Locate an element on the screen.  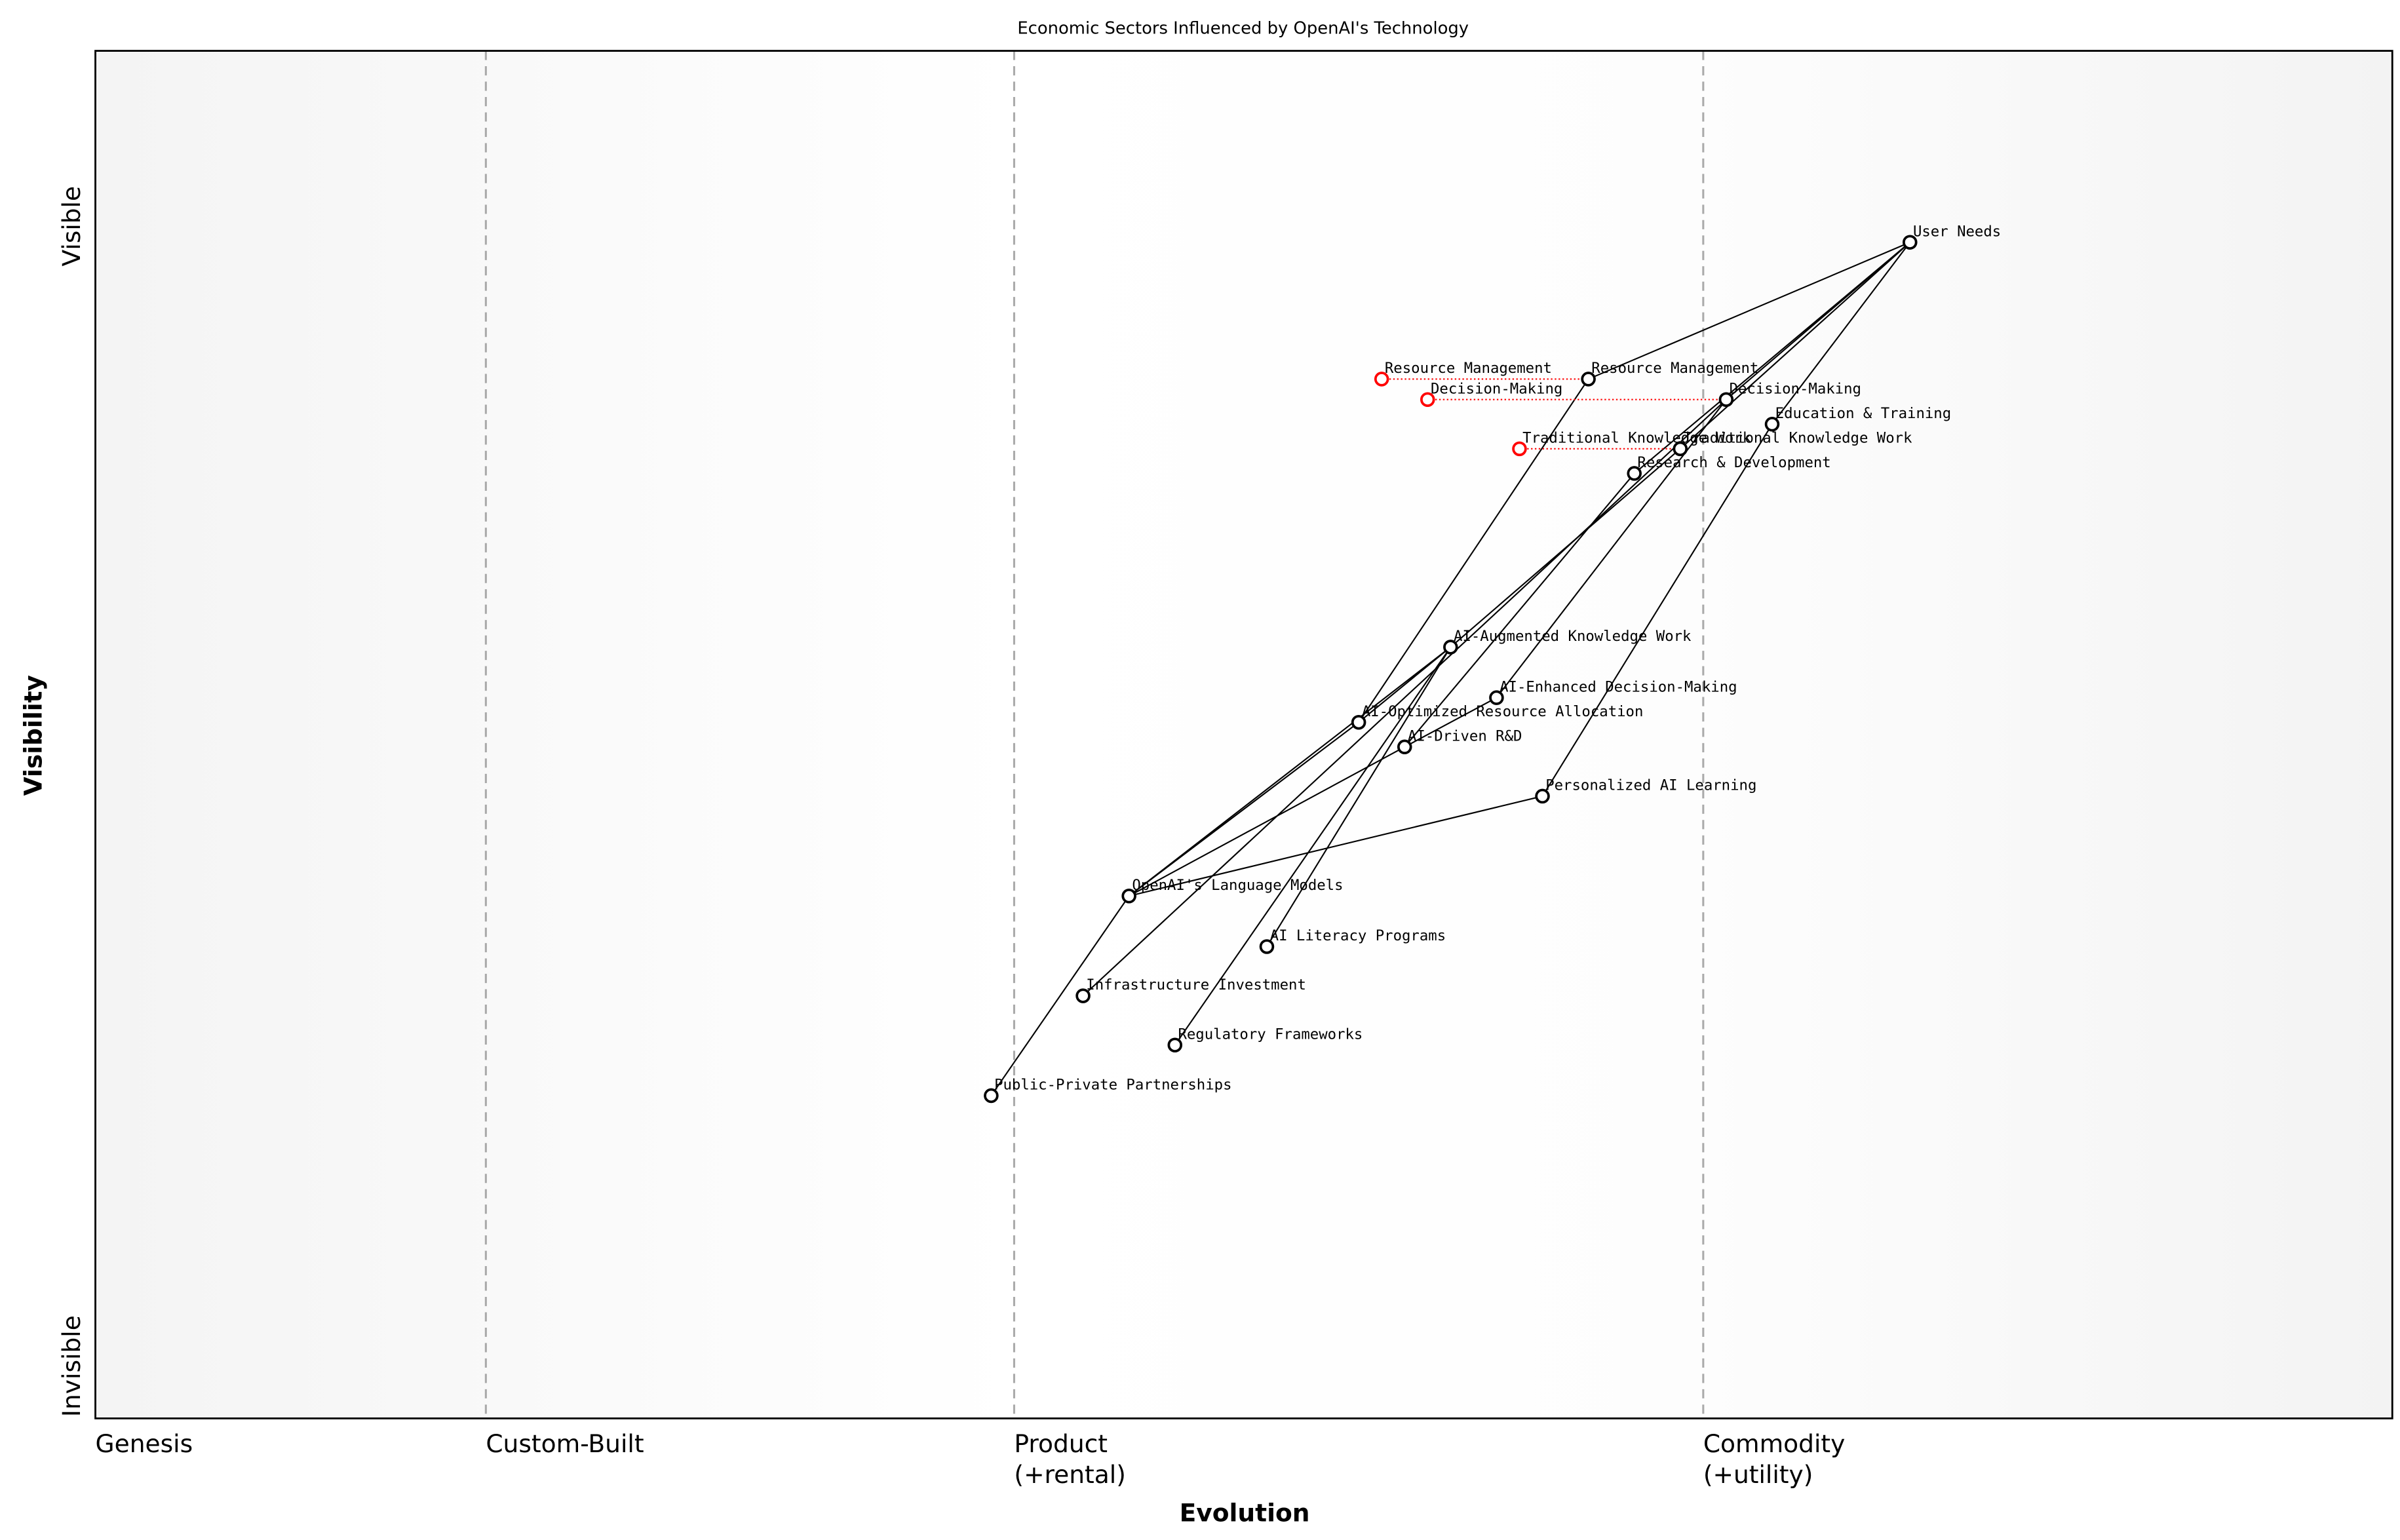
link-ai_augmented-openai_lm is located at coordinates (1290, 771).